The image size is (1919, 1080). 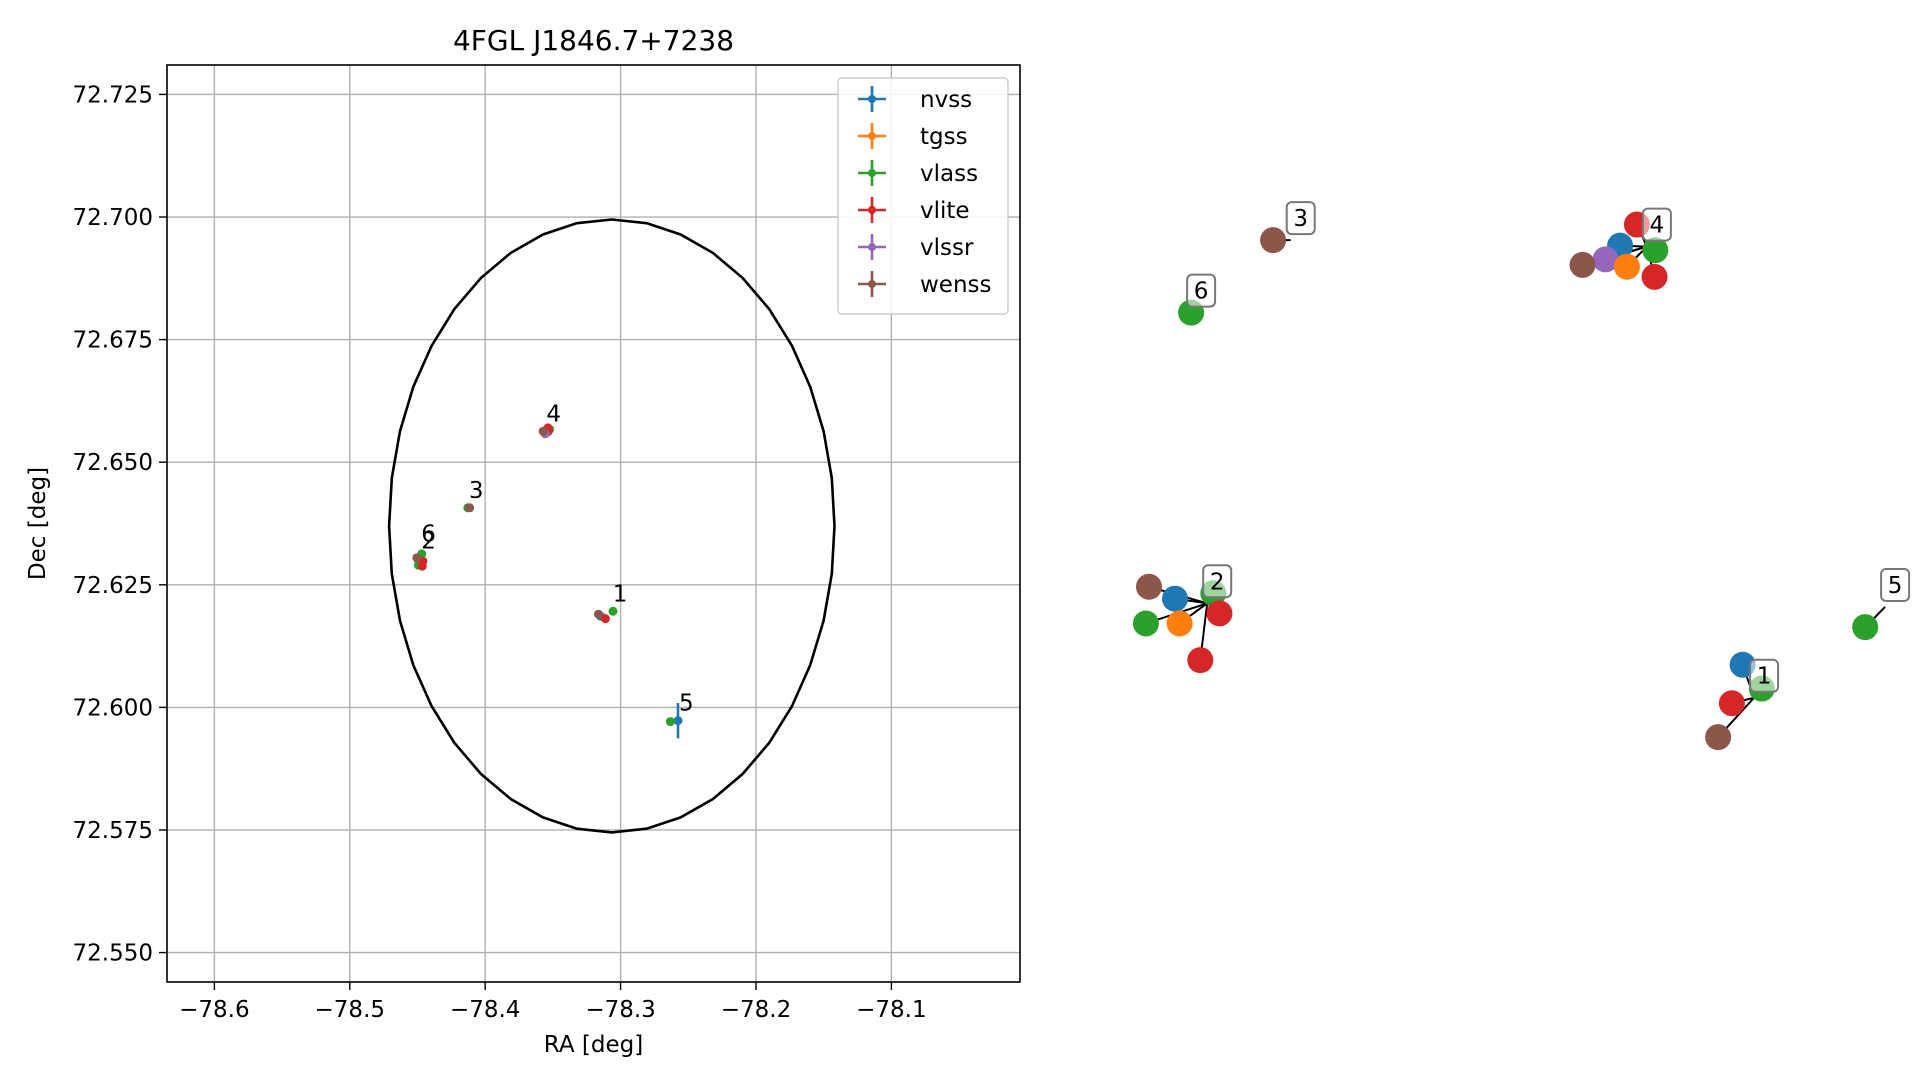 I want to click on cluster-label-6: 6, so click(x=1201, y=290).